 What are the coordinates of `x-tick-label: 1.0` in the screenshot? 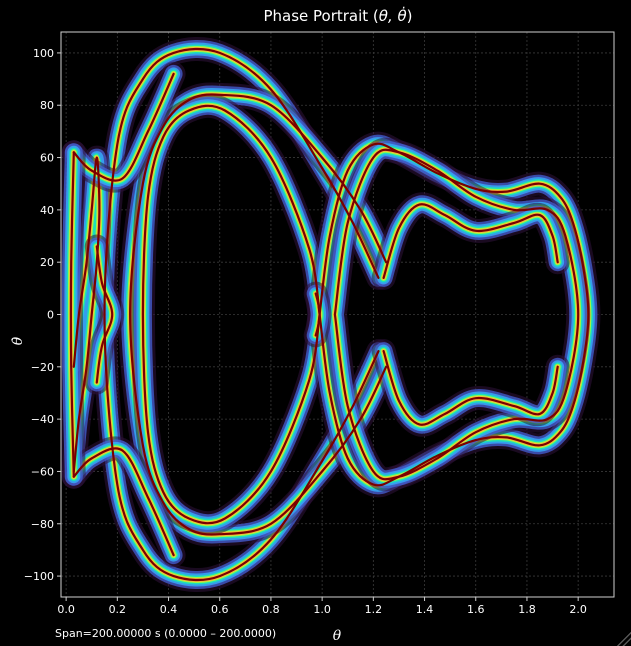 It's located at (322, 609).